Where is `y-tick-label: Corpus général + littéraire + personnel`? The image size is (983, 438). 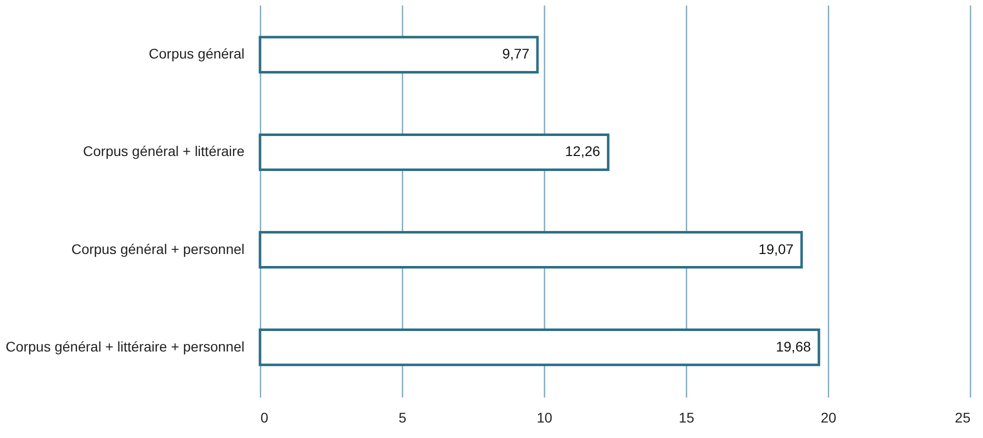
y-tick-label: Corpus général + littéraire + personnel is located at coordinates (125, 346).